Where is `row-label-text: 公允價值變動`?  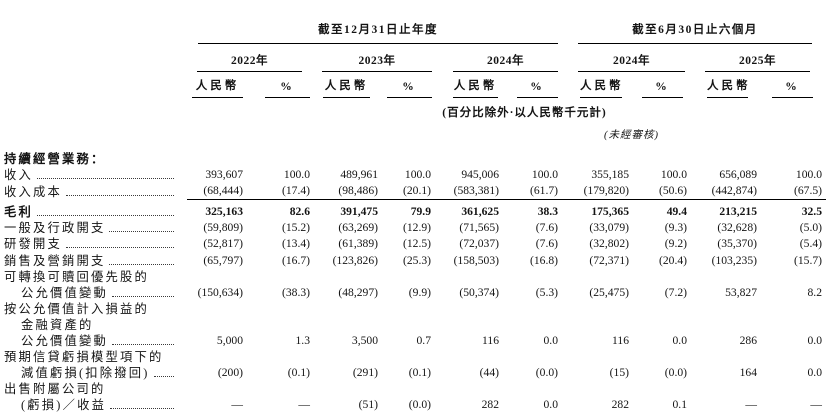 row-label-text: 公允價值變動 is located at coordinates (64, 292).